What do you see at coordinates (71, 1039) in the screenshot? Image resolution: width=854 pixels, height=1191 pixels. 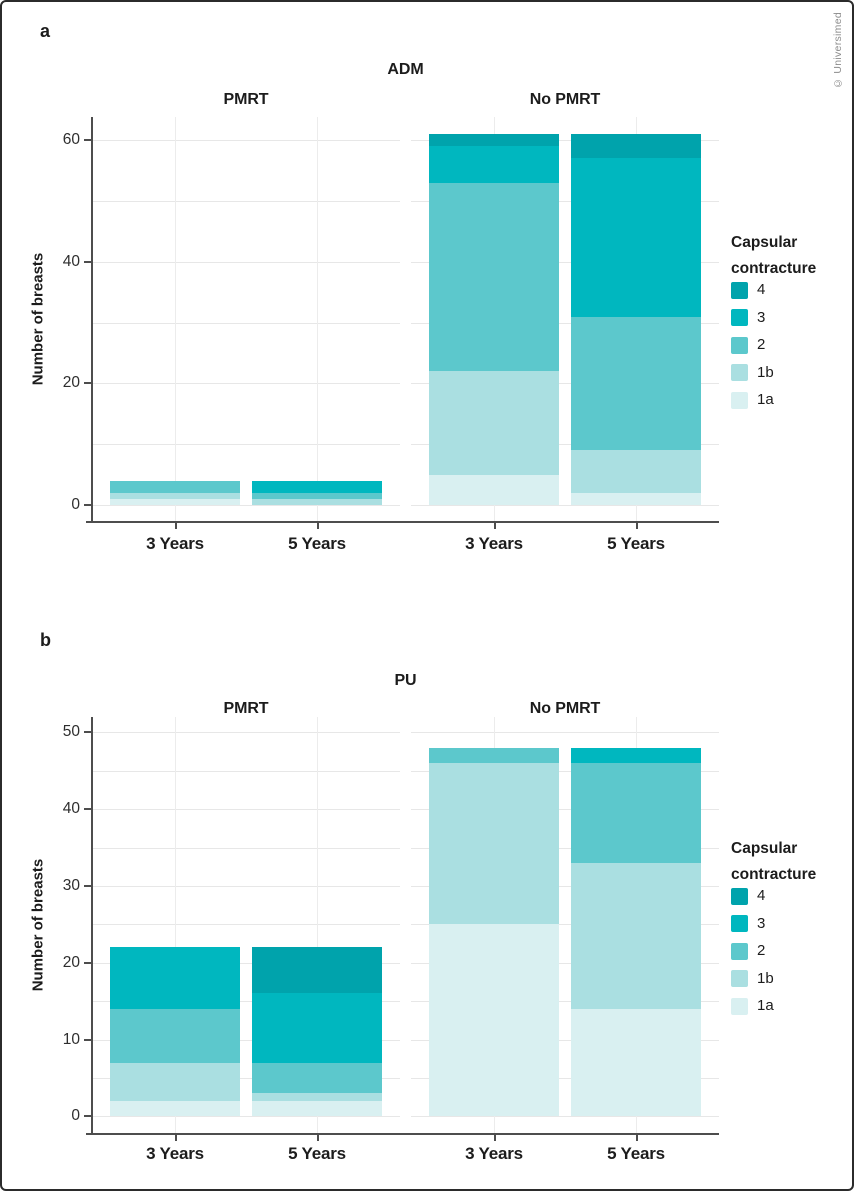 I see `y-tick-label: 10` at bounding box center [71, 1039].